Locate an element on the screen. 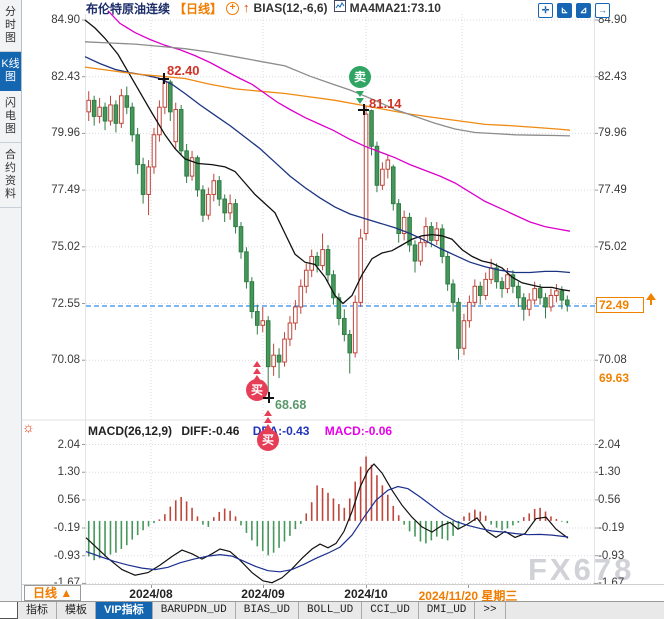 The height and width of the screenshot is (619, 664). tab-1: 模板 is located at coordinates (76, 610).